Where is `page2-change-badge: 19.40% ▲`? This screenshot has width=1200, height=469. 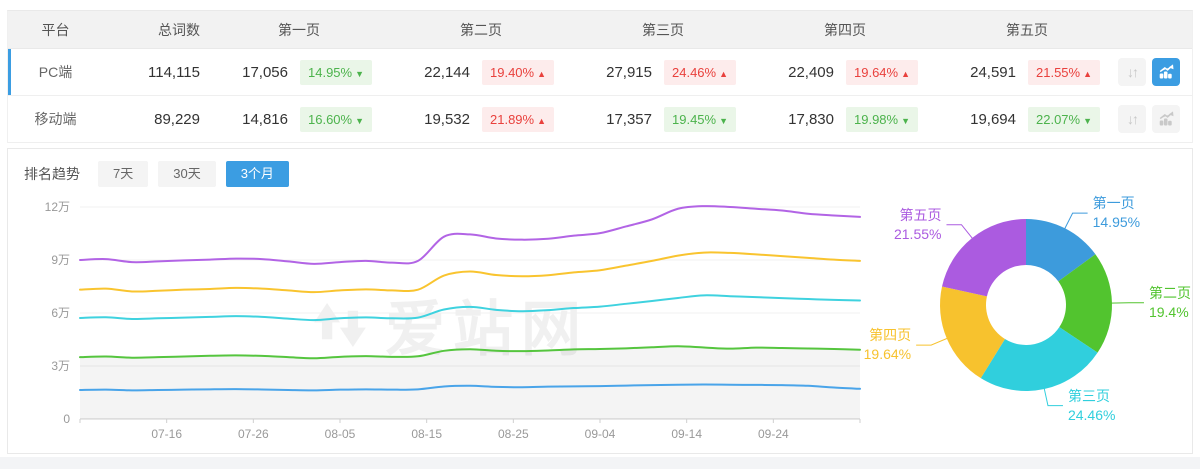
page2-change-badge: 19.40% ▲ is located at coordinates (518, 72).